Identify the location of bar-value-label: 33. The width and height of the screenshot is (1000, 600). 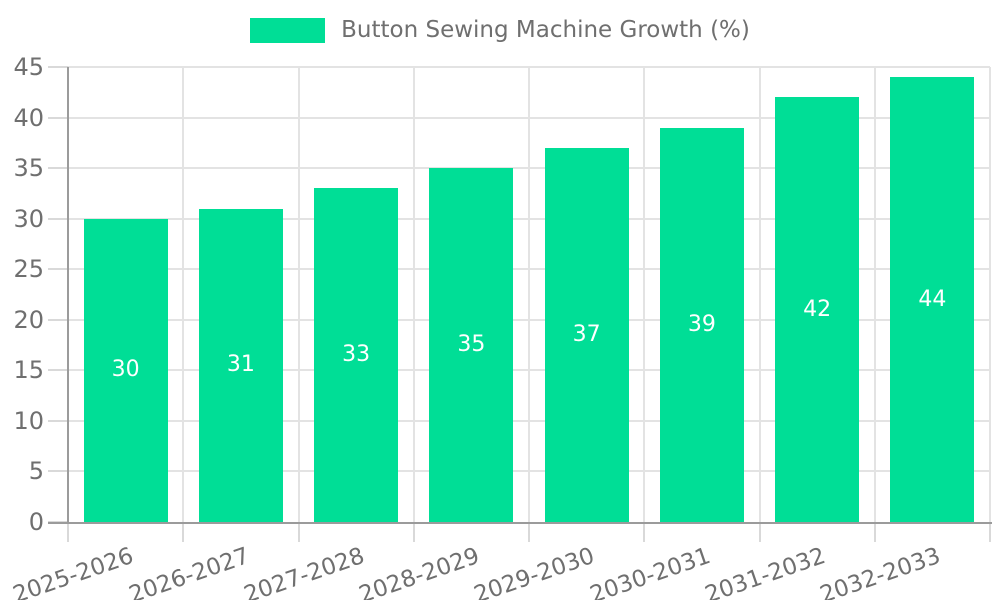
(356, 355).